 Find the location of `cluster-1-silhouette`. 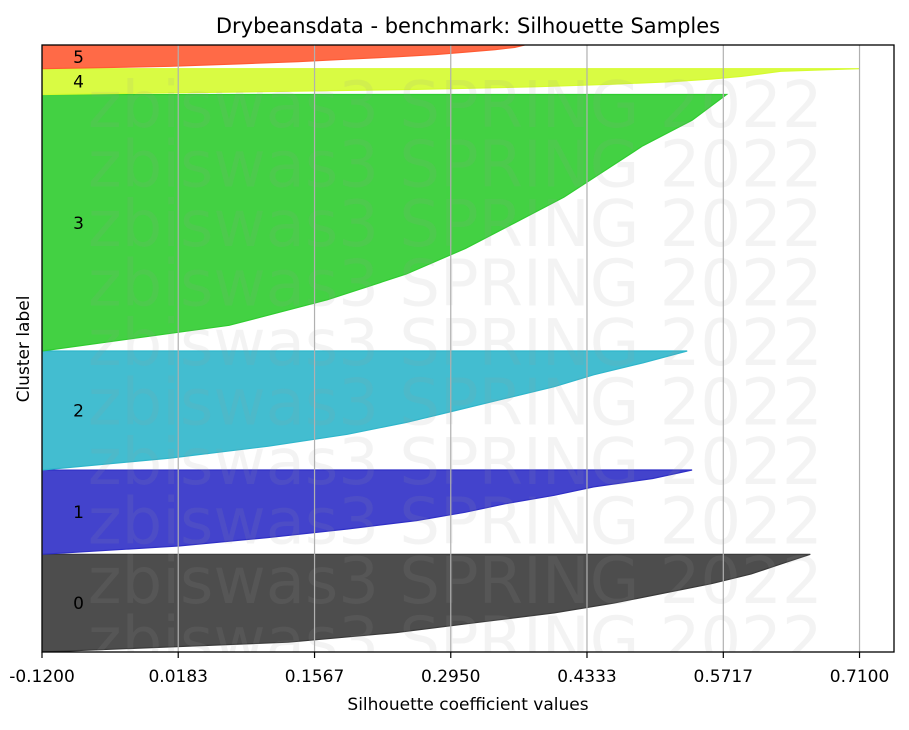

cluster-1-silhouette is located at coordinates (367, 512).